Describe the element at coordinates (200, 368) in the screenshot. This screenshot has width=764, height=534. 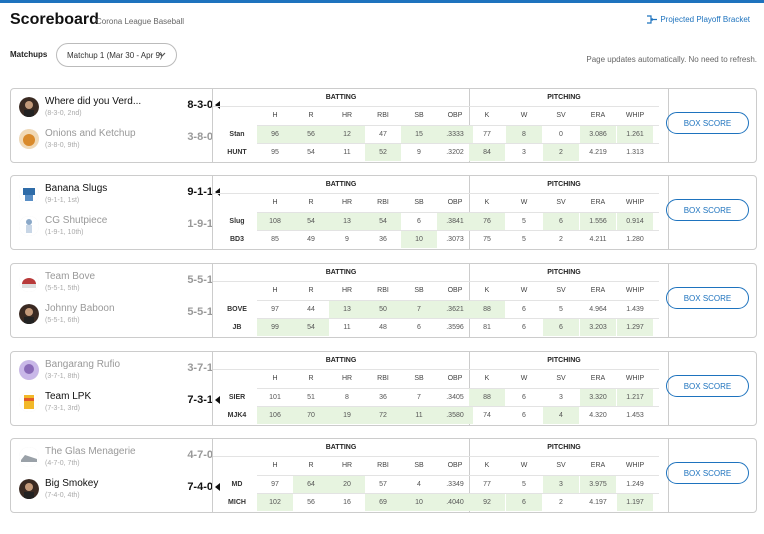
I see `team-score: 3-7-1` at that location.